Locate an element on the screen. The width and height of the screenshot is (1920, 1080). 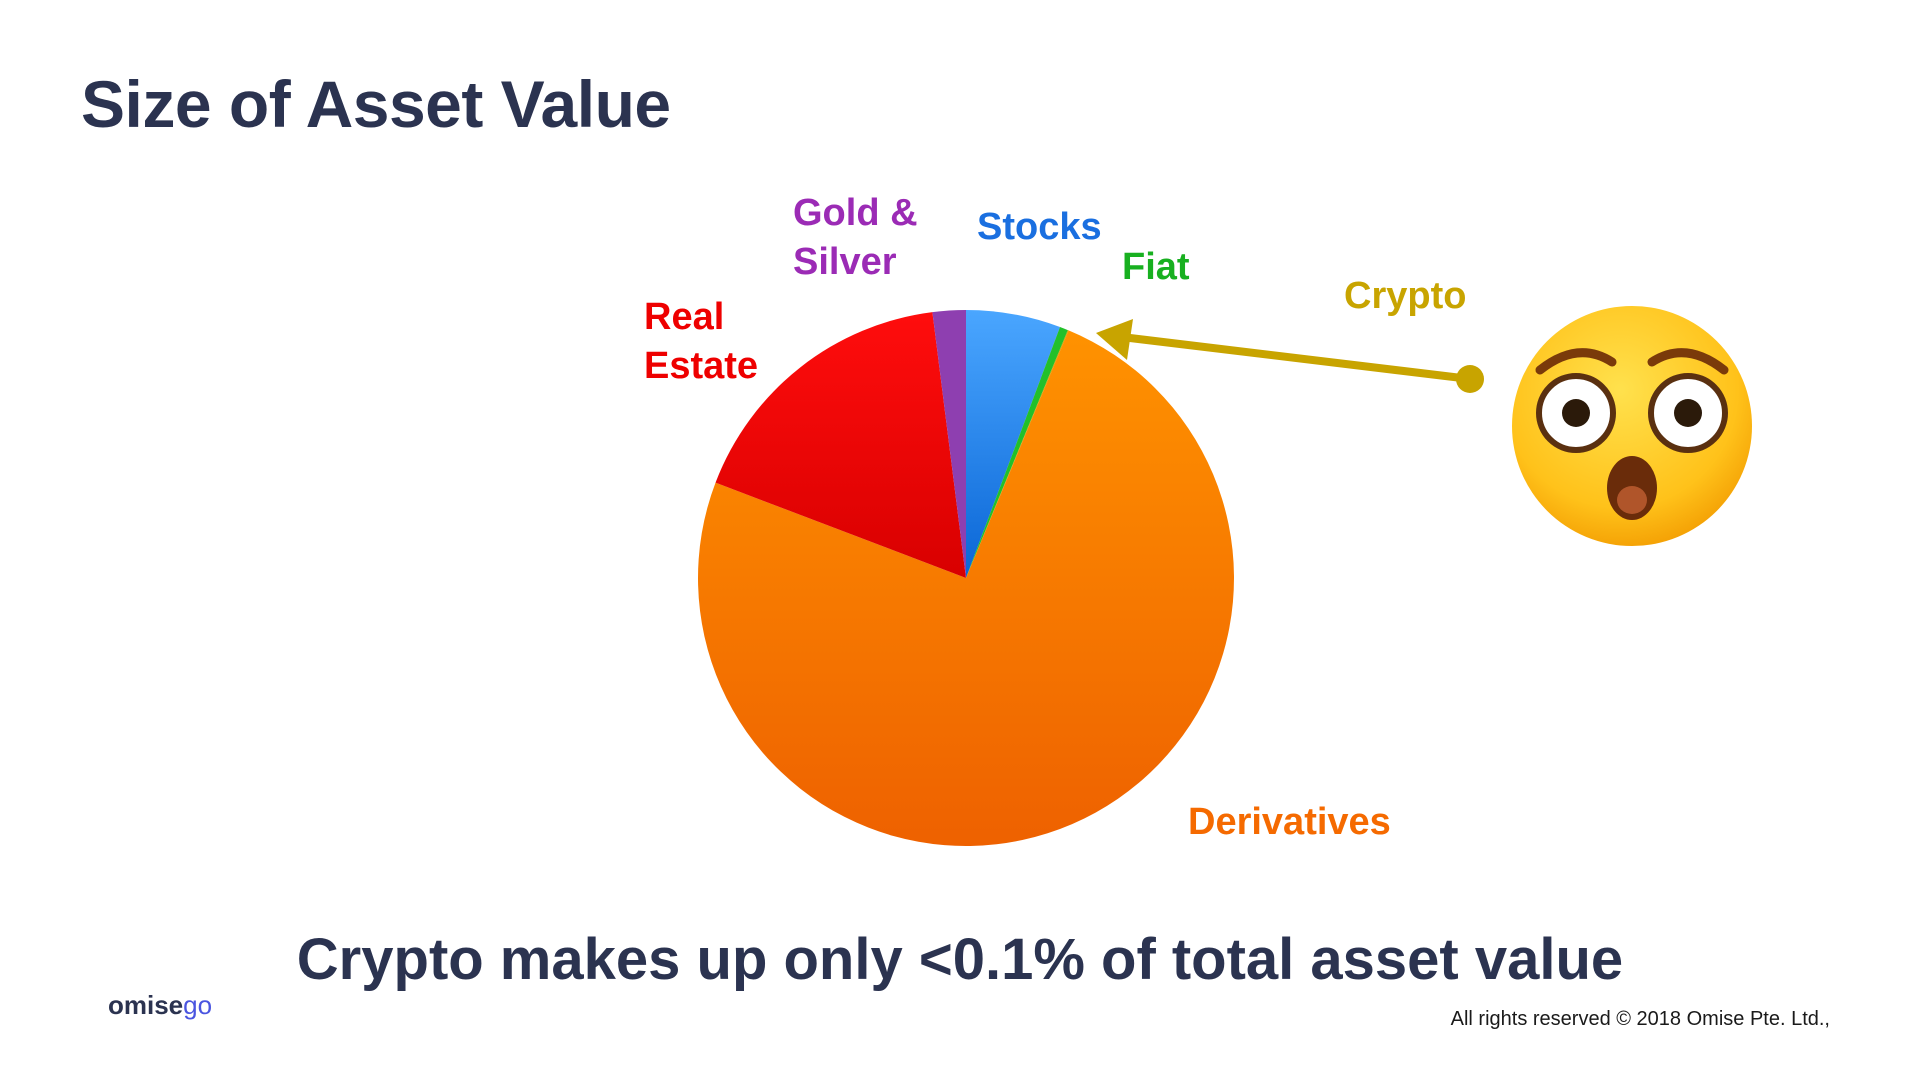
label-crypto: Crypto is located at coordinates (1405, 296).